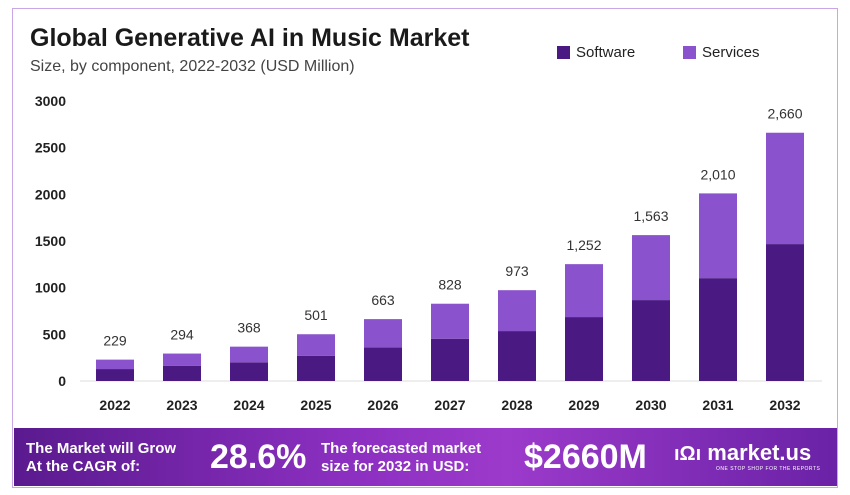 The height and width of the screenshot is (495, 850). Describe the element at coordinates (688, 454) in the screenshot. I see `logo-icon: ıΩı` at that location.